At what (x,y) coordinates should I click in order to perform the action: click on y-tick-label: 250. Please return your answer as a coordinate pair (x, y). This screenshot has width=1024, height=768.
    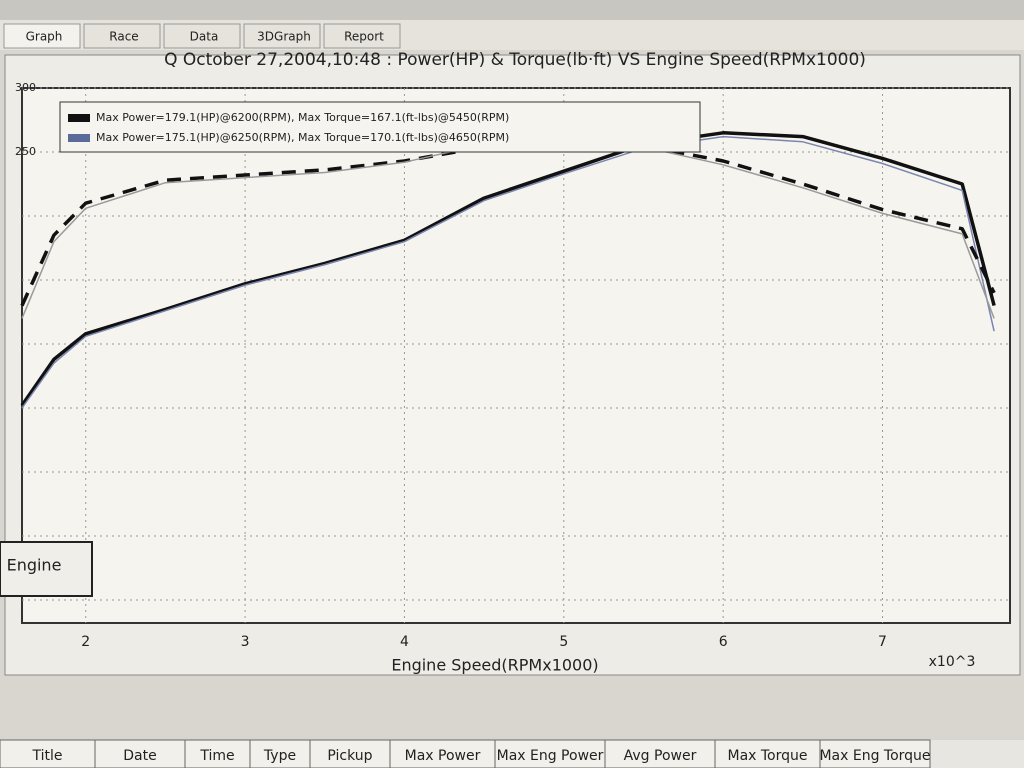
    Looking at the image, I should click on (25, 151).